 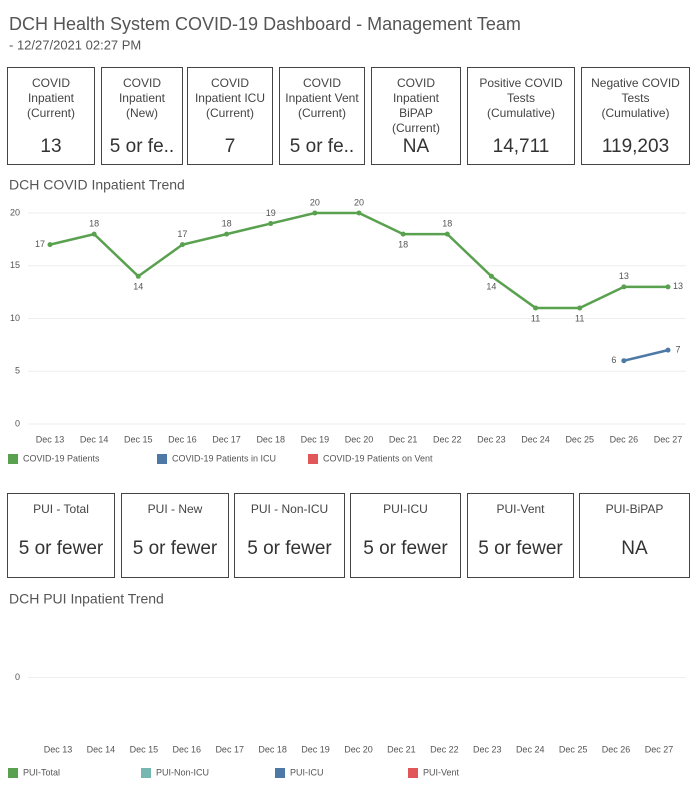 I want to click on kpi-card: PUI - New 5 or fewer, so click(x=175, y=535).